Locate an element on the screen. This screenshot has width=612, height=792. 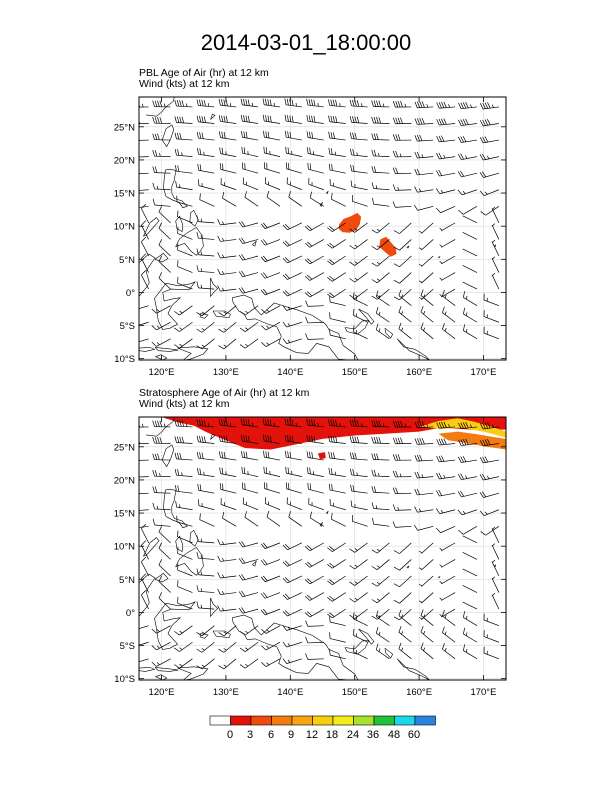
strat-coastline is located at coordinates (389, 653).